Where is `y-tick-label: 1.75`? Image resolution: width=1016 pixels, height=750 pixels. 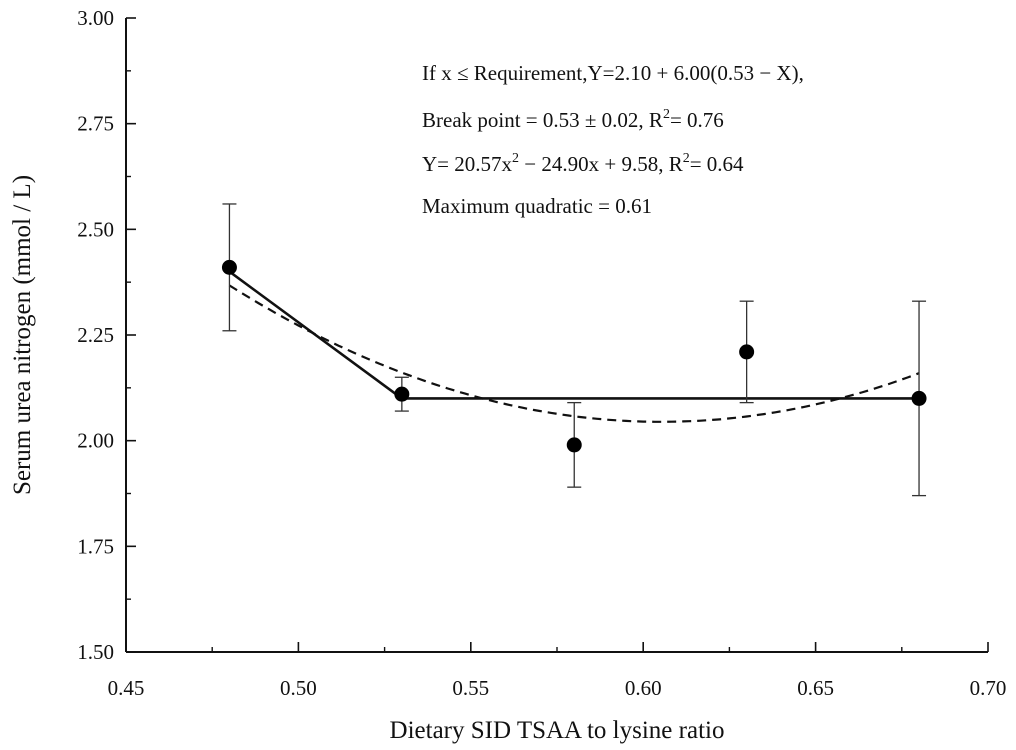 y-tick-label: 1.75 is located at coordinates (95, 546).